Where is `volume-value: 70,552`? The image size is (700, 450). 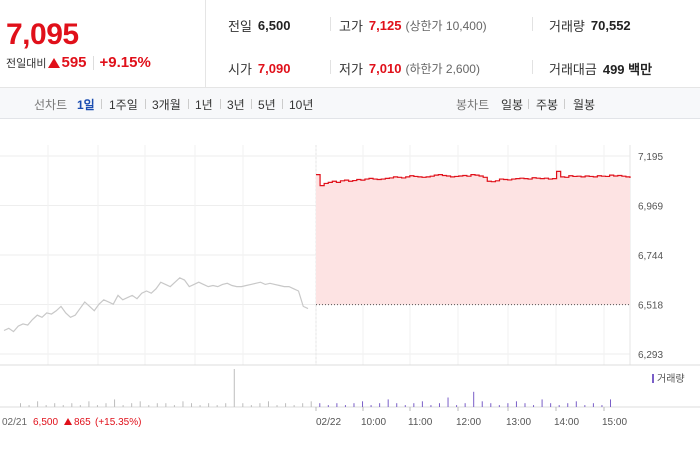
volume-value: 70,552 is located at coordinates (610, 25).